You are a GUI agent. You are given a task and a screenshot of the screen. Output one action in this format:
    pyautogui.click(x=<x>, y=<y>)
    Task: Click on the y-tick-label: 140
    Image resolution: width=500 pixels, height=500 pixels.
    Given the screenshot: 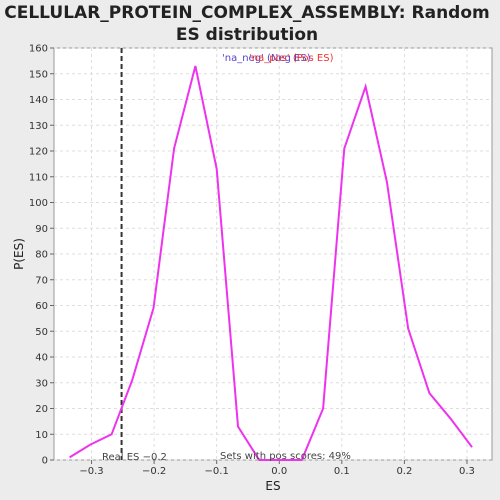 What is the action you would take?
    pyautogui.click(x=38, y=100)
    